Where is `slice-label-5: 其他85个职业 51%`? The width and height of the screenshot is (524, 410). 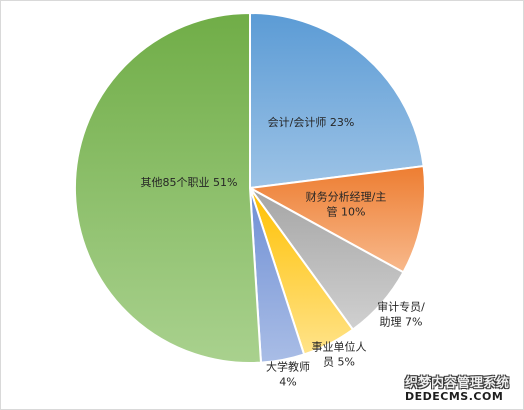
slice-label-5: 其他85个职业 51% is located at coordinates (189, 182).